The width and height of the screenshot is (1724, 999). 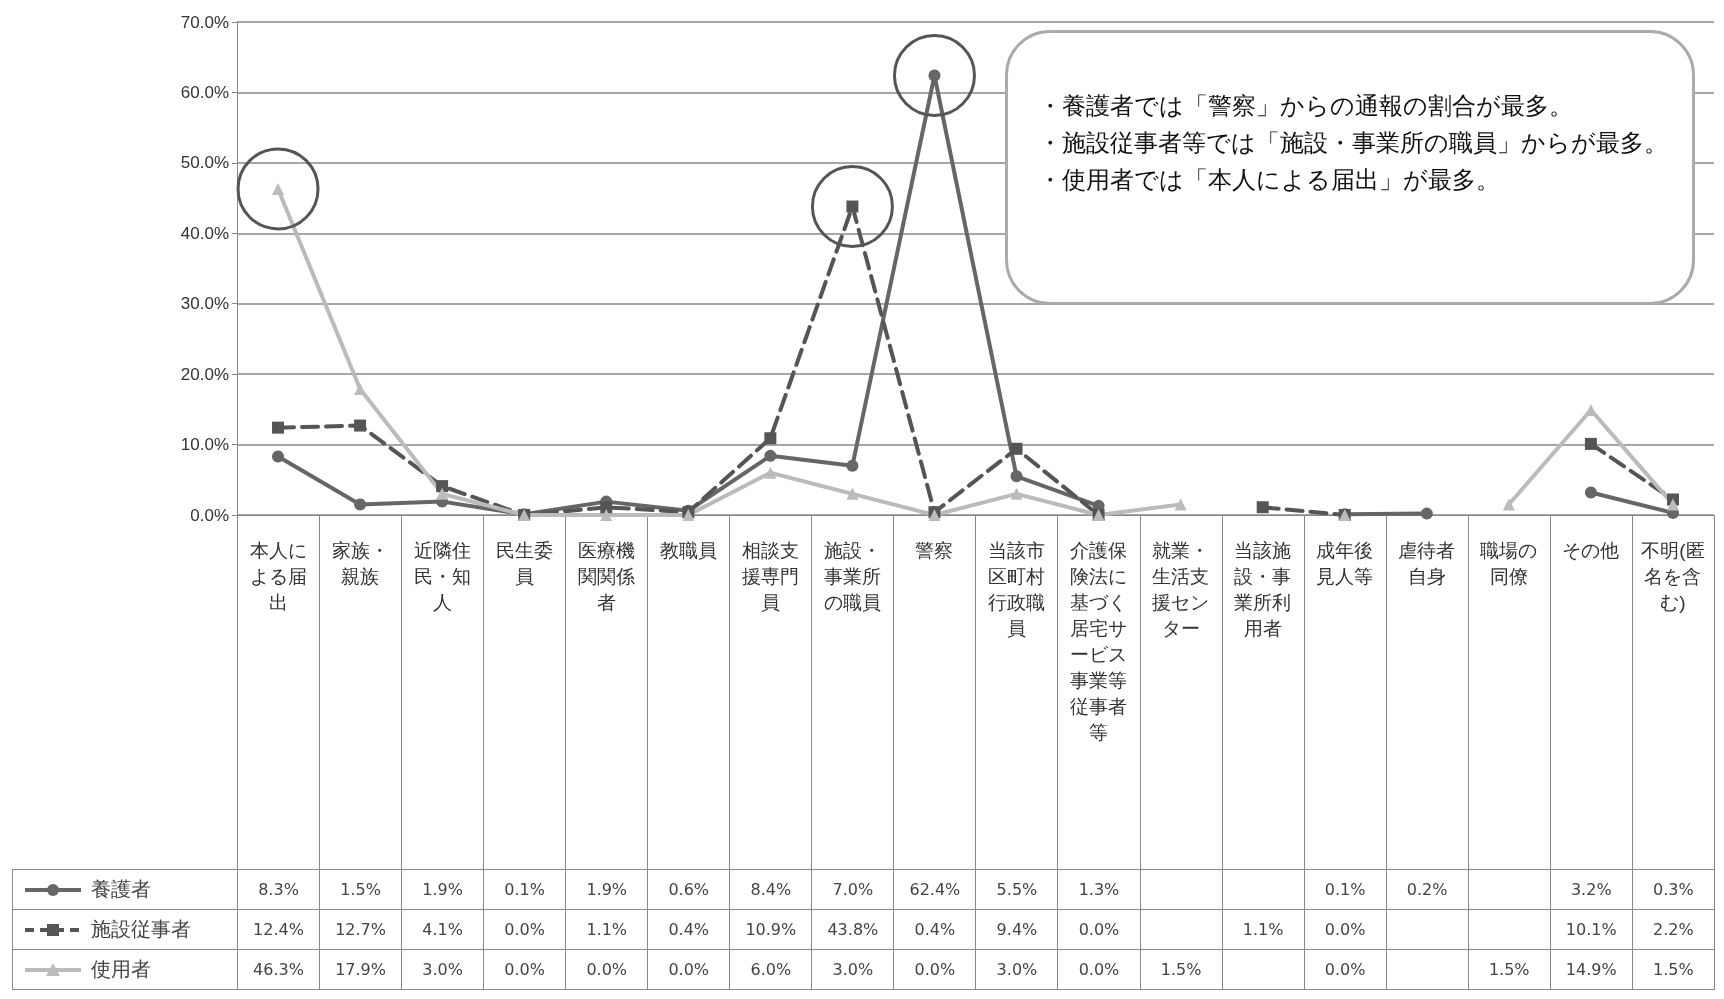 I want to click on y-tick-label: 40.0%, so click(x=204, y=233).